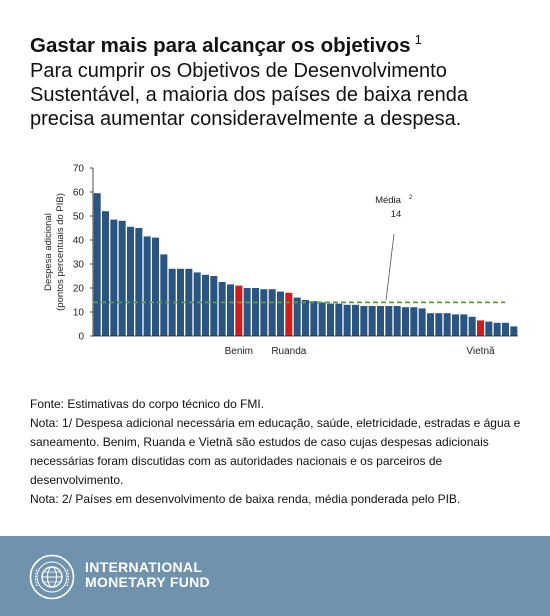 This screenshot has width=550, height=616. Describe the element at coordinates (48, 252) in the screenshot. I see `y-axis-label: Despesa adicional` at that location.